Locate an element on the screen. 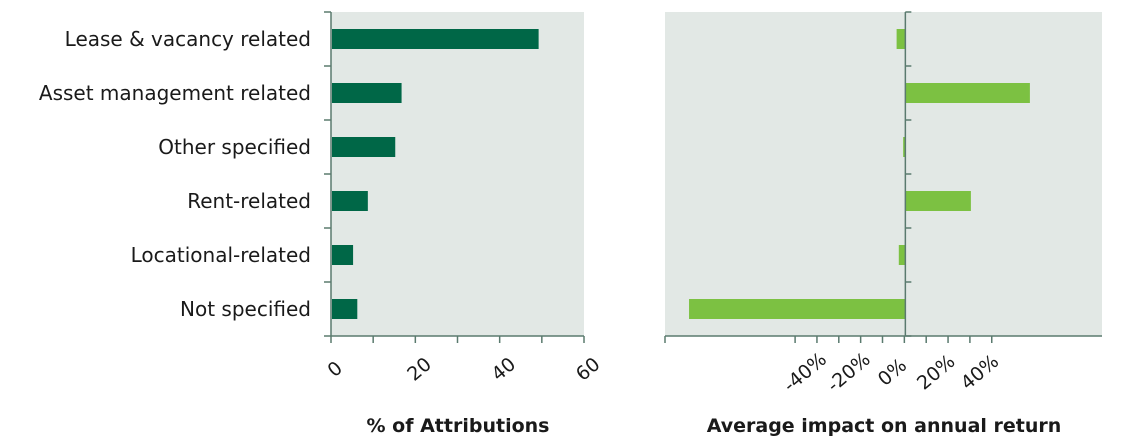 This screenshot has width=1135, height=439. left-x-tick-label: 20 is located at coordinates (419, 369).